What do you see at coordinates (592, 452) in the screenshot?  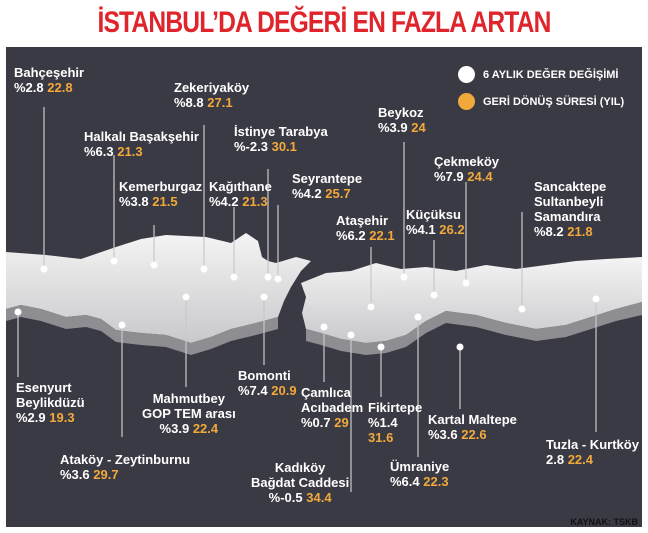 I see `label-tuzla: Tuzla - Kurtköy 2.8 22.4` at bounding box center [592, 452].